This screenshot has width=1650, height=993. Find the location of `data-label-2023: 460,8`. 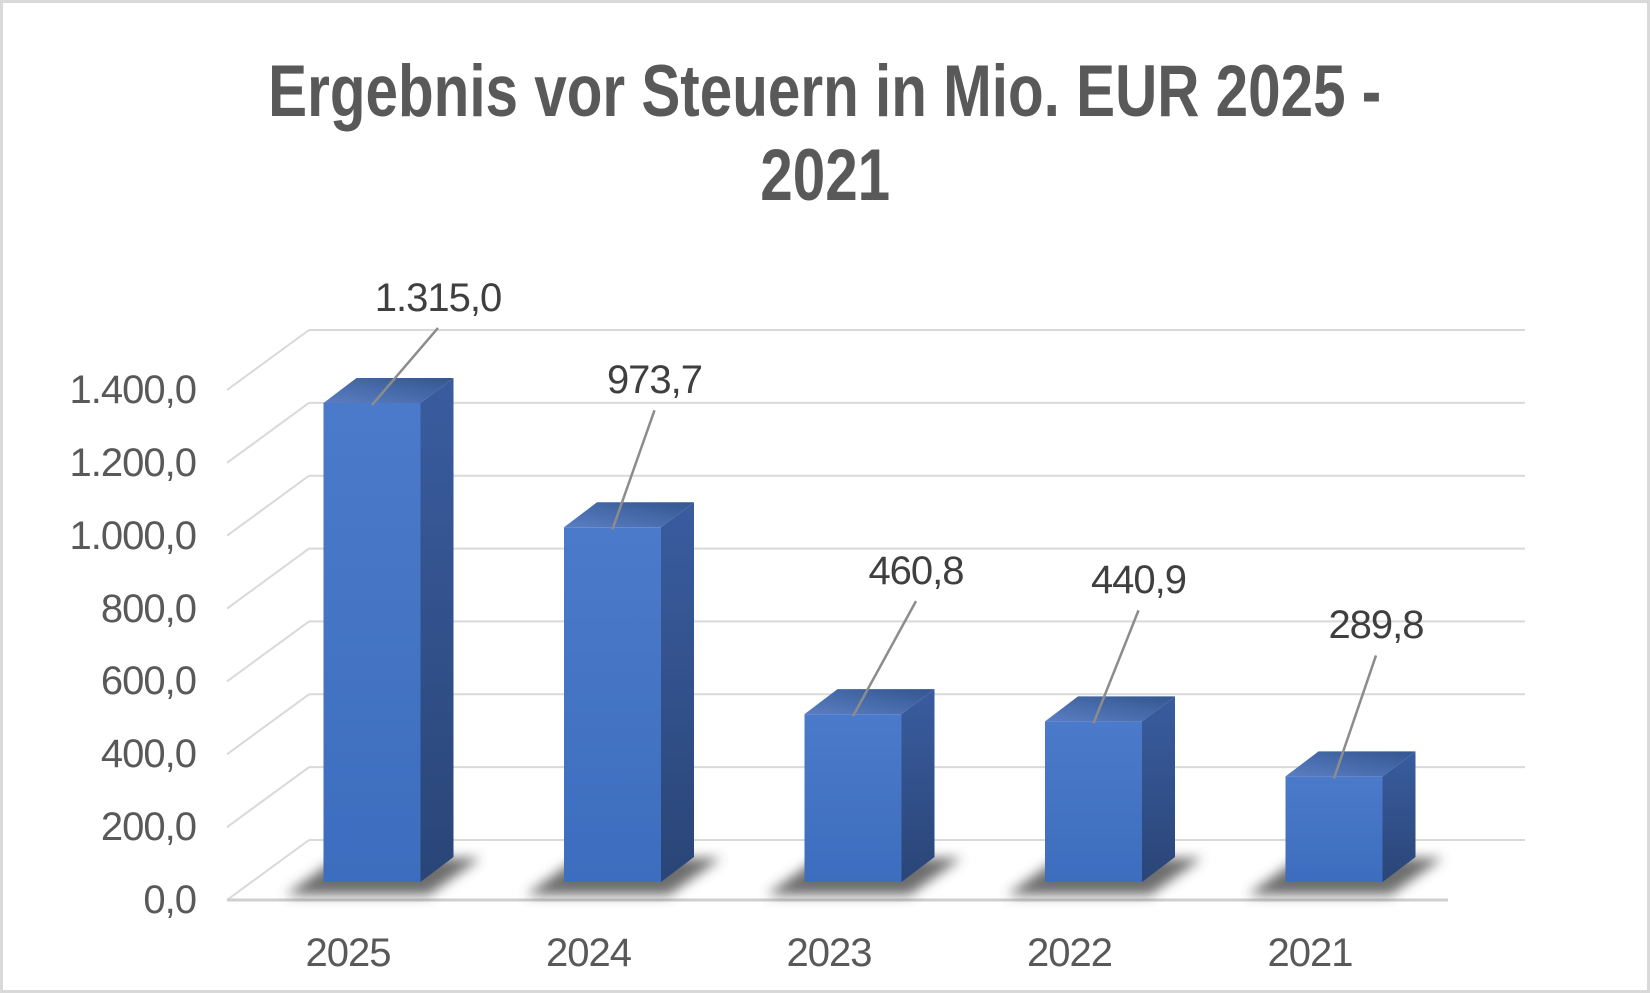

data-label-2023: 460,8 is located at coordinates (916, 571).